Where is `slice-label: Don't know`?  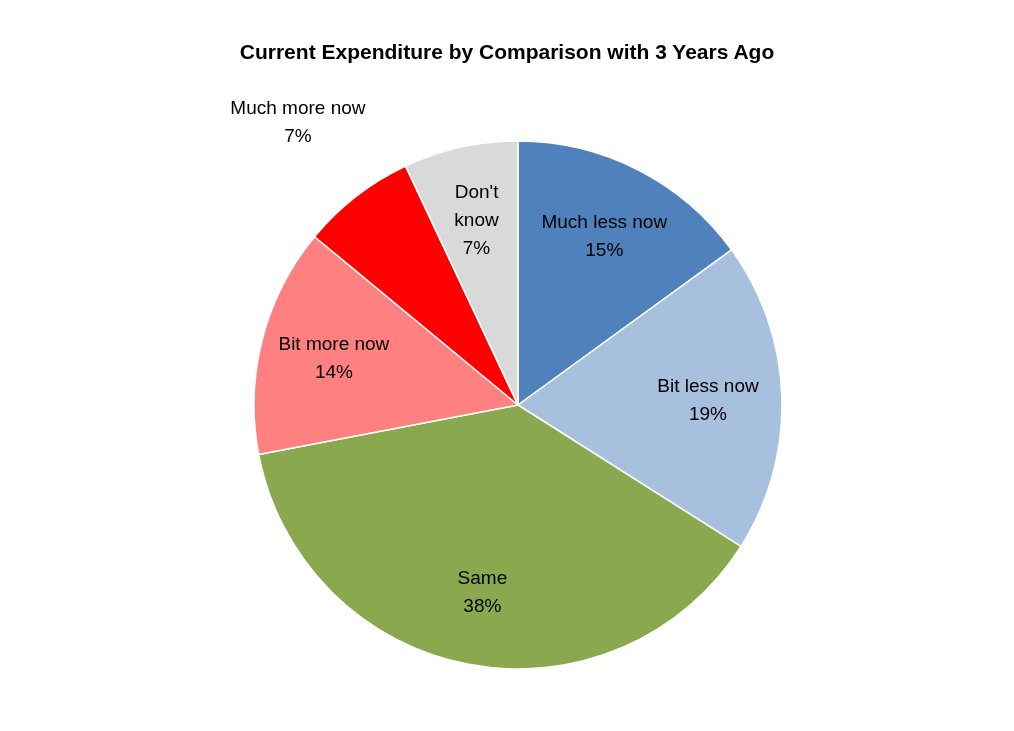
slice-label: Don't know is located at coordinates (477, 205).